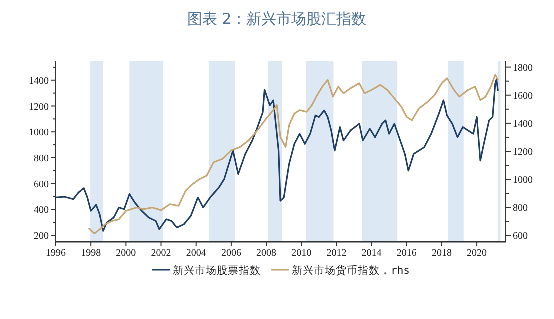 Image resolution: width=554 pixels, height=319 pixels. Describe the element at coordinates (231, 253) in the screenshot. I see `x-tick-label: 2006` at that location.